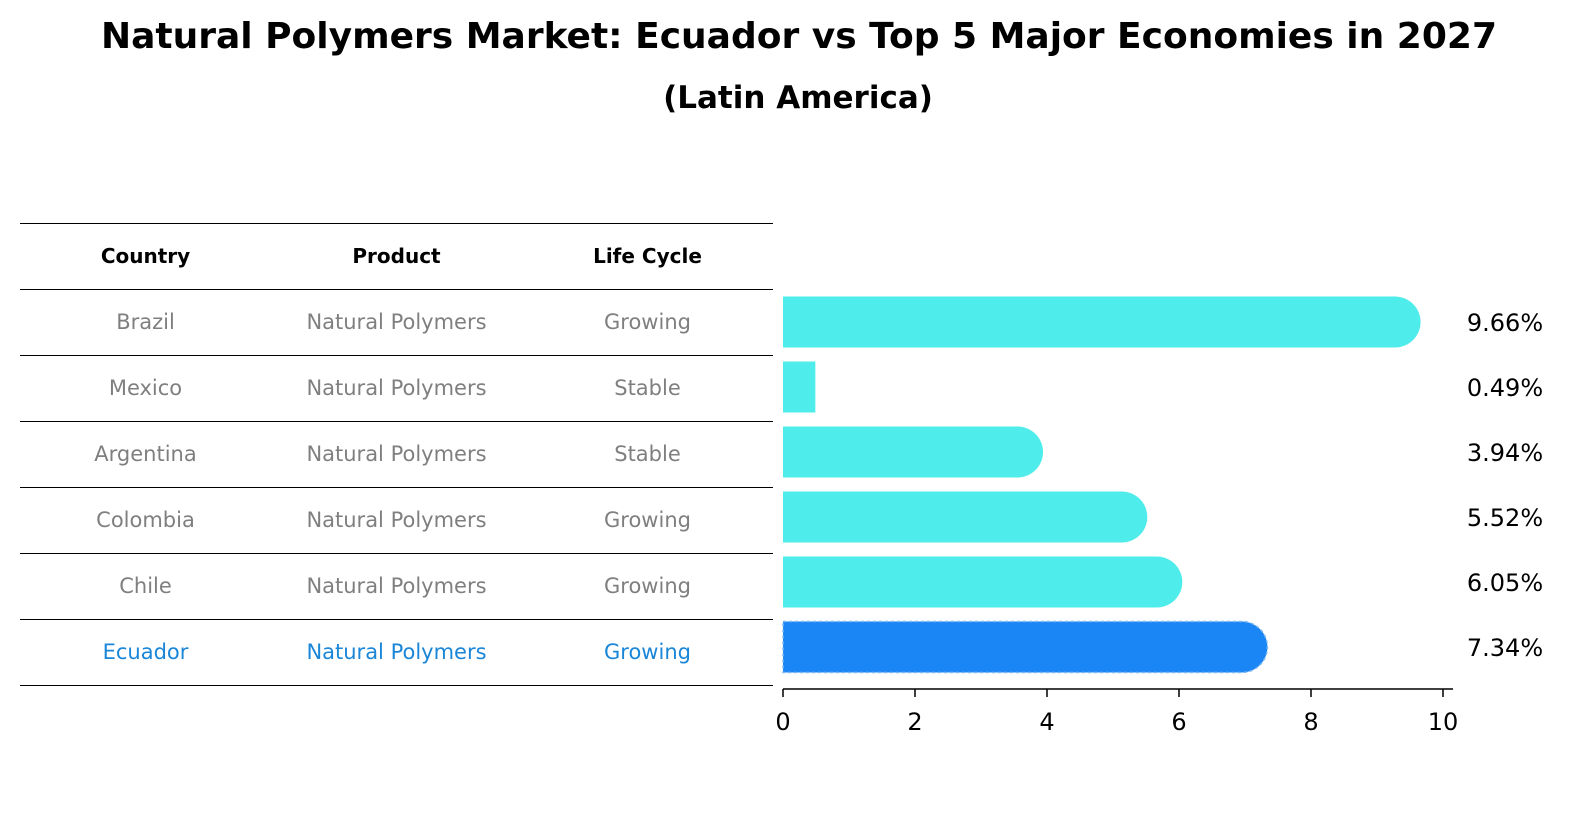 This screenshot has height=823, width=1586. Describe the element at coordinates (1178, 722) in the screenshot. I see `x-tick-label: 6` at that location.